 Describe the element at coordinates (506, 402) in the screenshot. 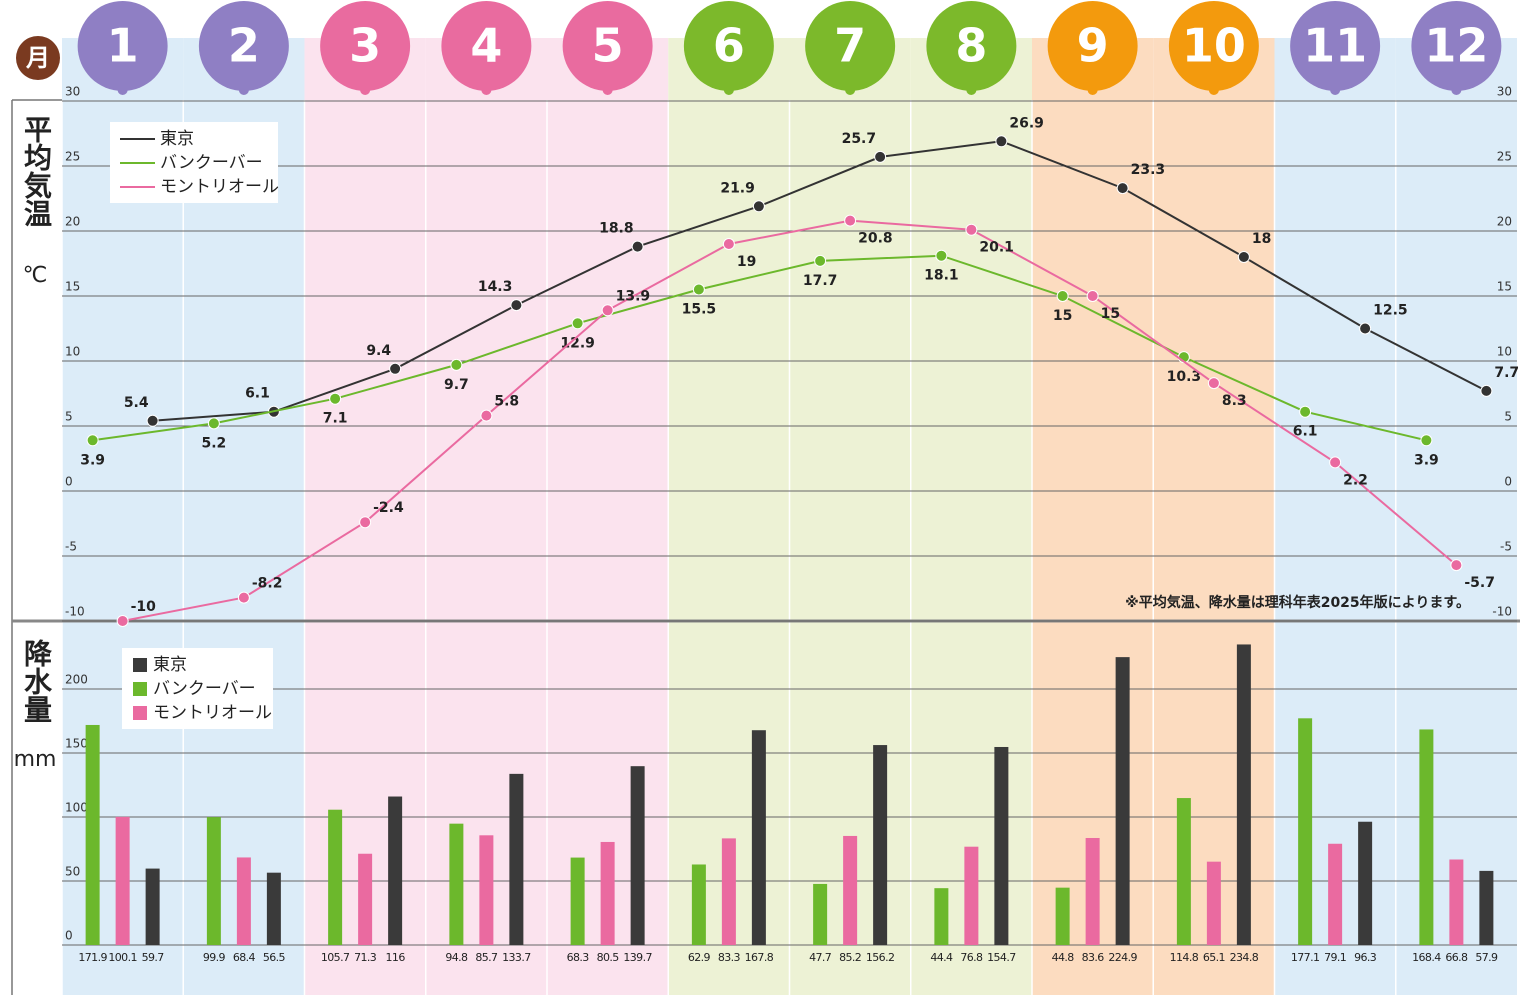

I see `data-label: 5.8` at that location.